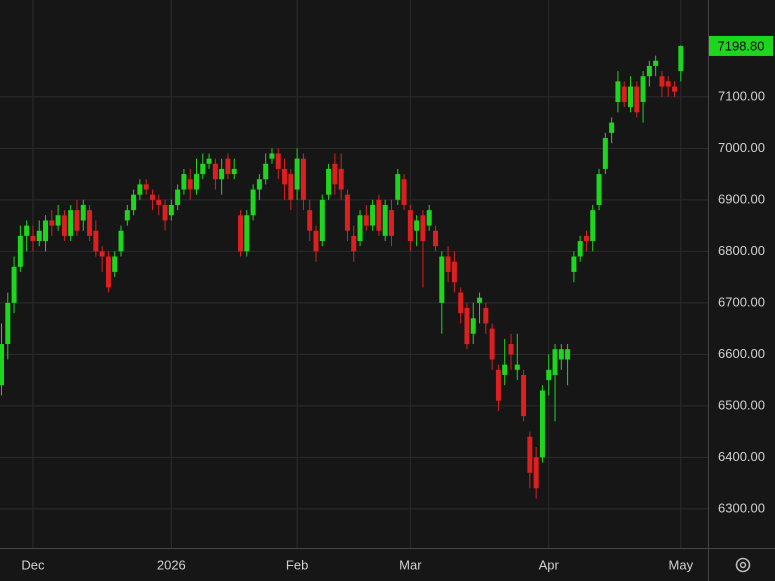 Image resolution: width=775 pixels, height=581 pixels. Describe the element at coordinates (741, 301) in the screenshot. I see `y-tick-label: 6700.00` at that location.